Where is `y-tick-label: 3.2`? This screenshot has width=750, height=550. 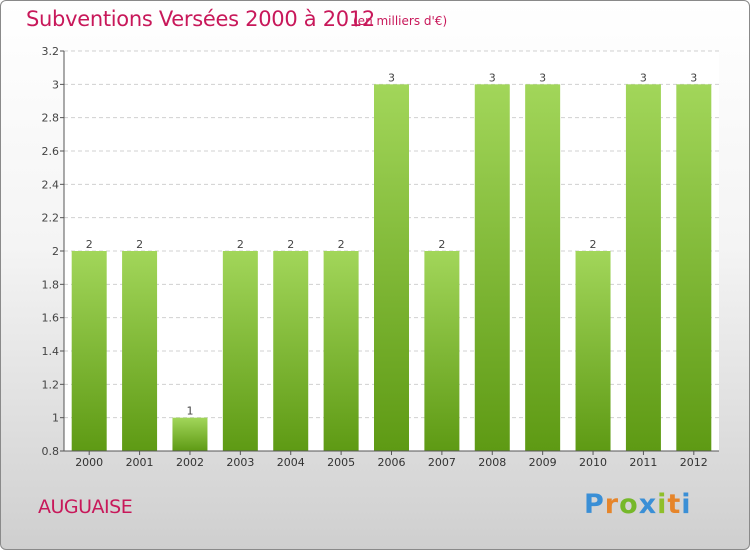 y-tick-label: 3.2 is located at coordinates (51, 51).